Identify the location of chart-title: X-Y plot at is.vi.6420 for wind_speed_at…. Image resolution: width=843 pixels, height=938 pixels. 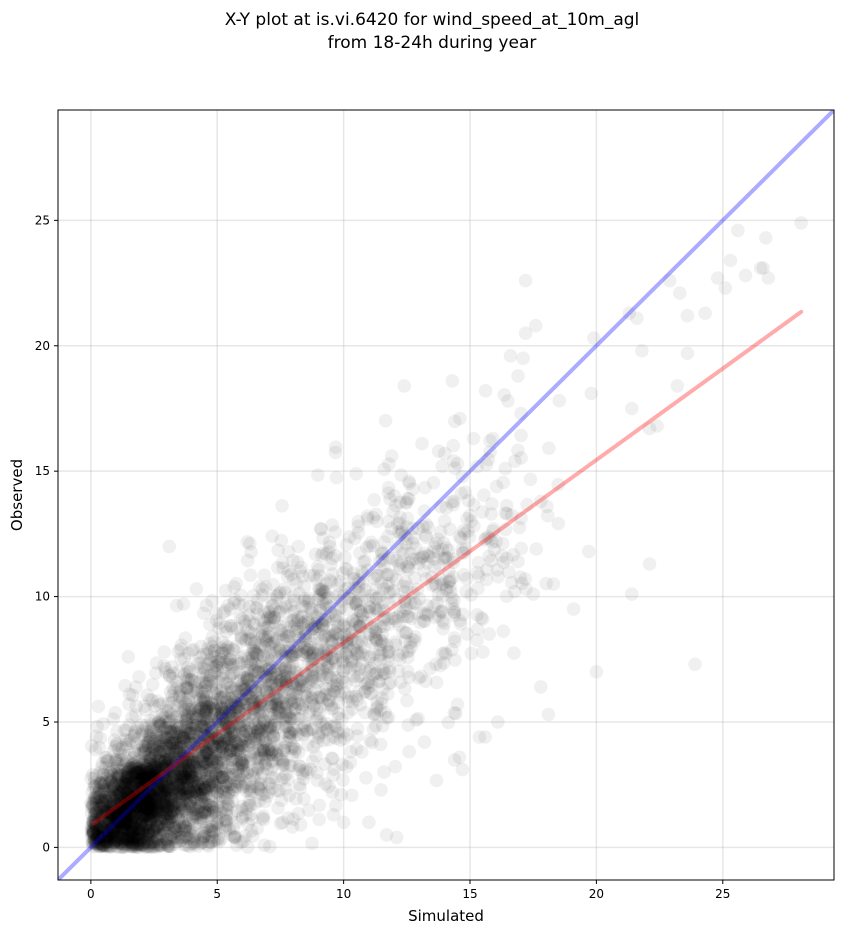
(432, 20).